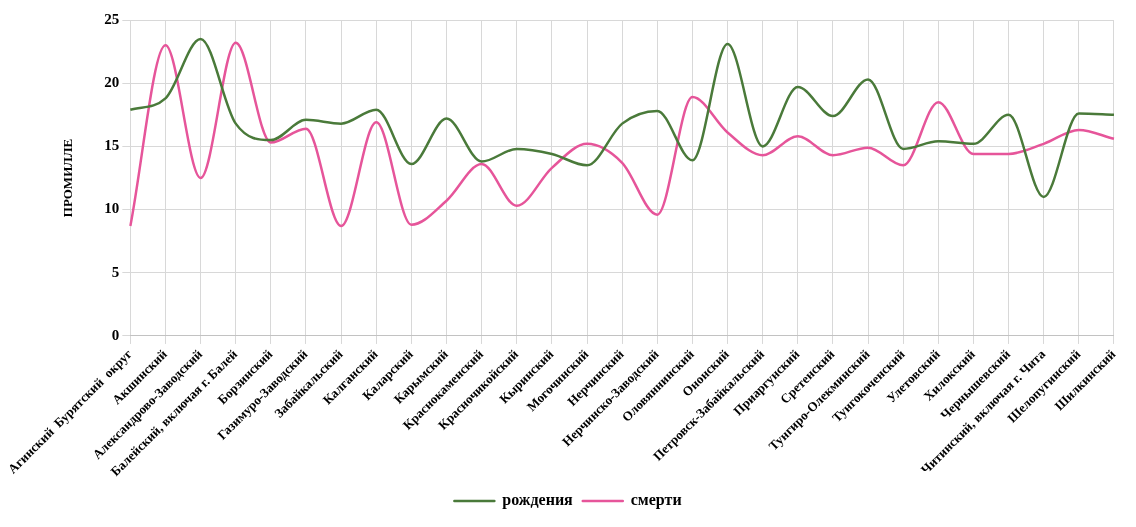 The width and height of the screenshot is (1136, 527). I want to click on legend-label: смерти, so click(656, 500).